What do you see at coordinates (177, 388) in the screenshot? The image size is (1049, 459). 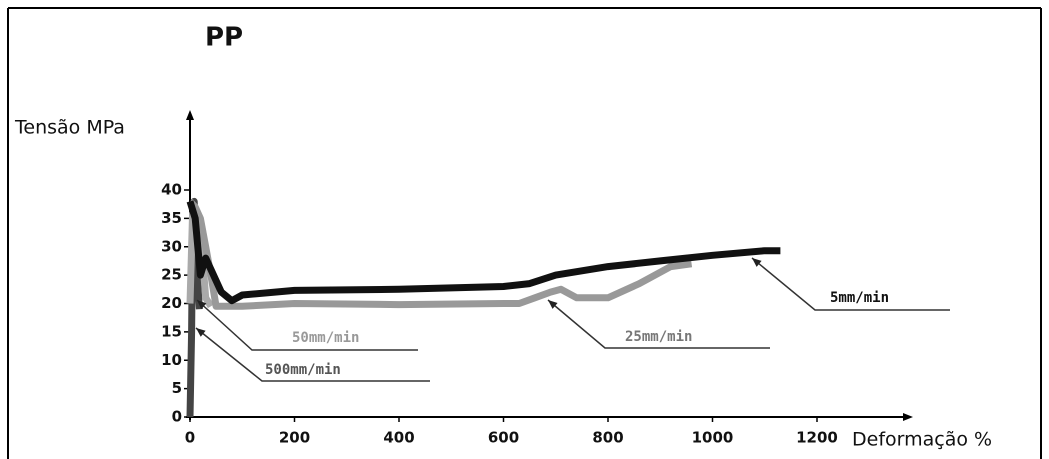 I see `y-tick-label: 5` at bounding box center [177, 388].